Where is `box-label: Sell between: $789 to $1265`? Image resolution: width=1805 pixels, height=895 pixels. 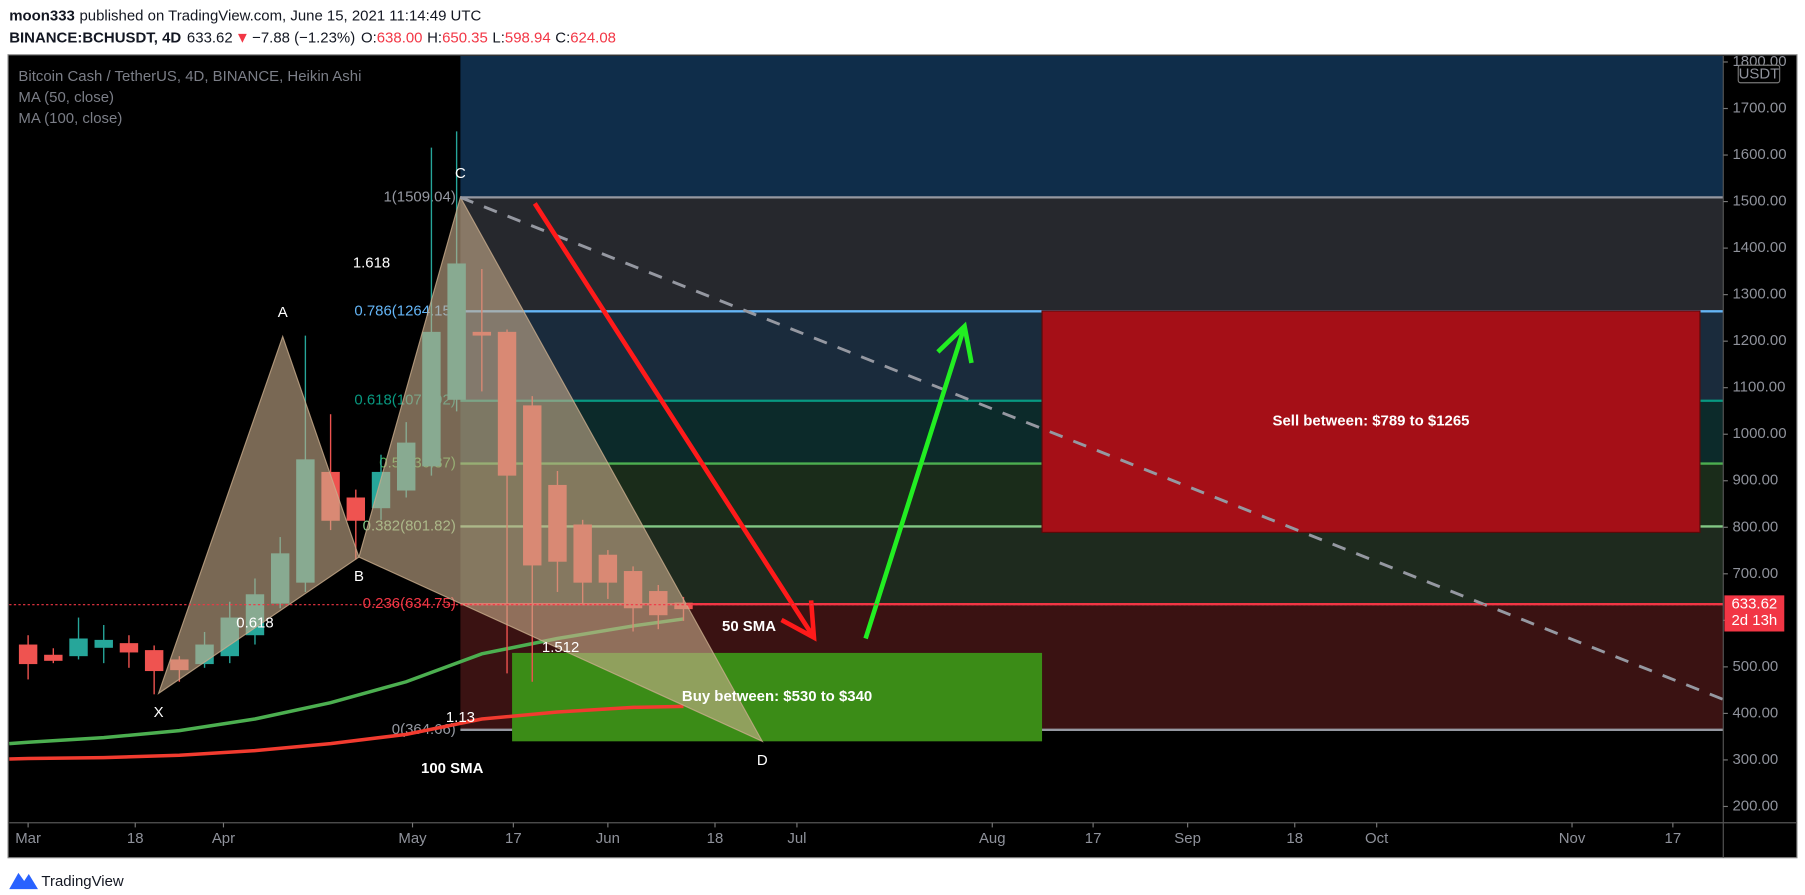
box-label: Sell between: $789 to $1265 is located at coordinates (1371, 421).